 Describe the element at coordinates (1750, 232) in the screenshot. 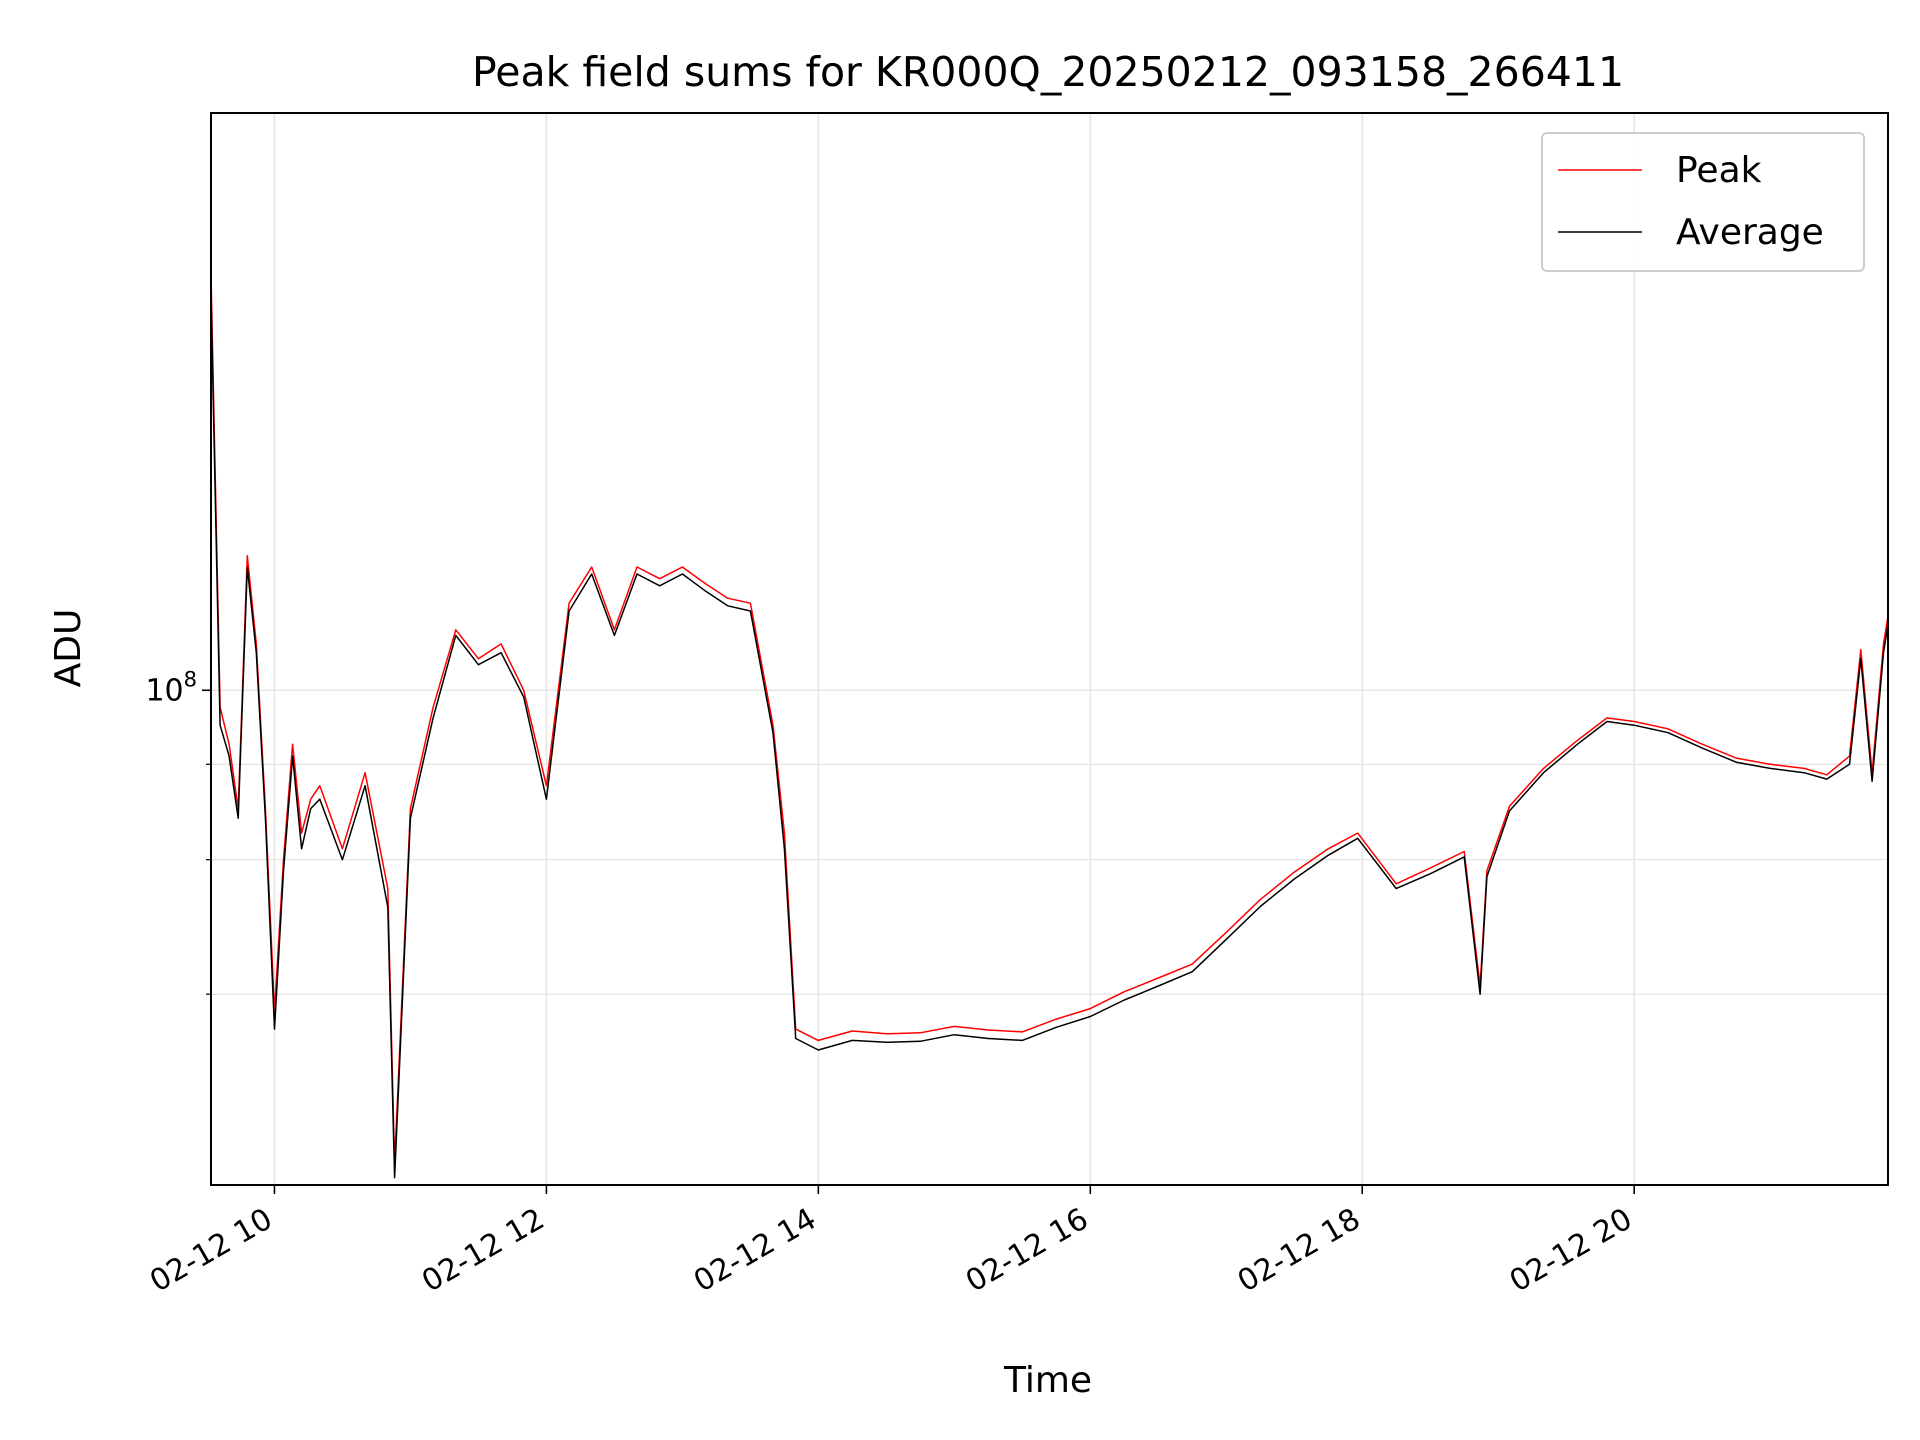

I see `legend-label-average: Average` at that location.